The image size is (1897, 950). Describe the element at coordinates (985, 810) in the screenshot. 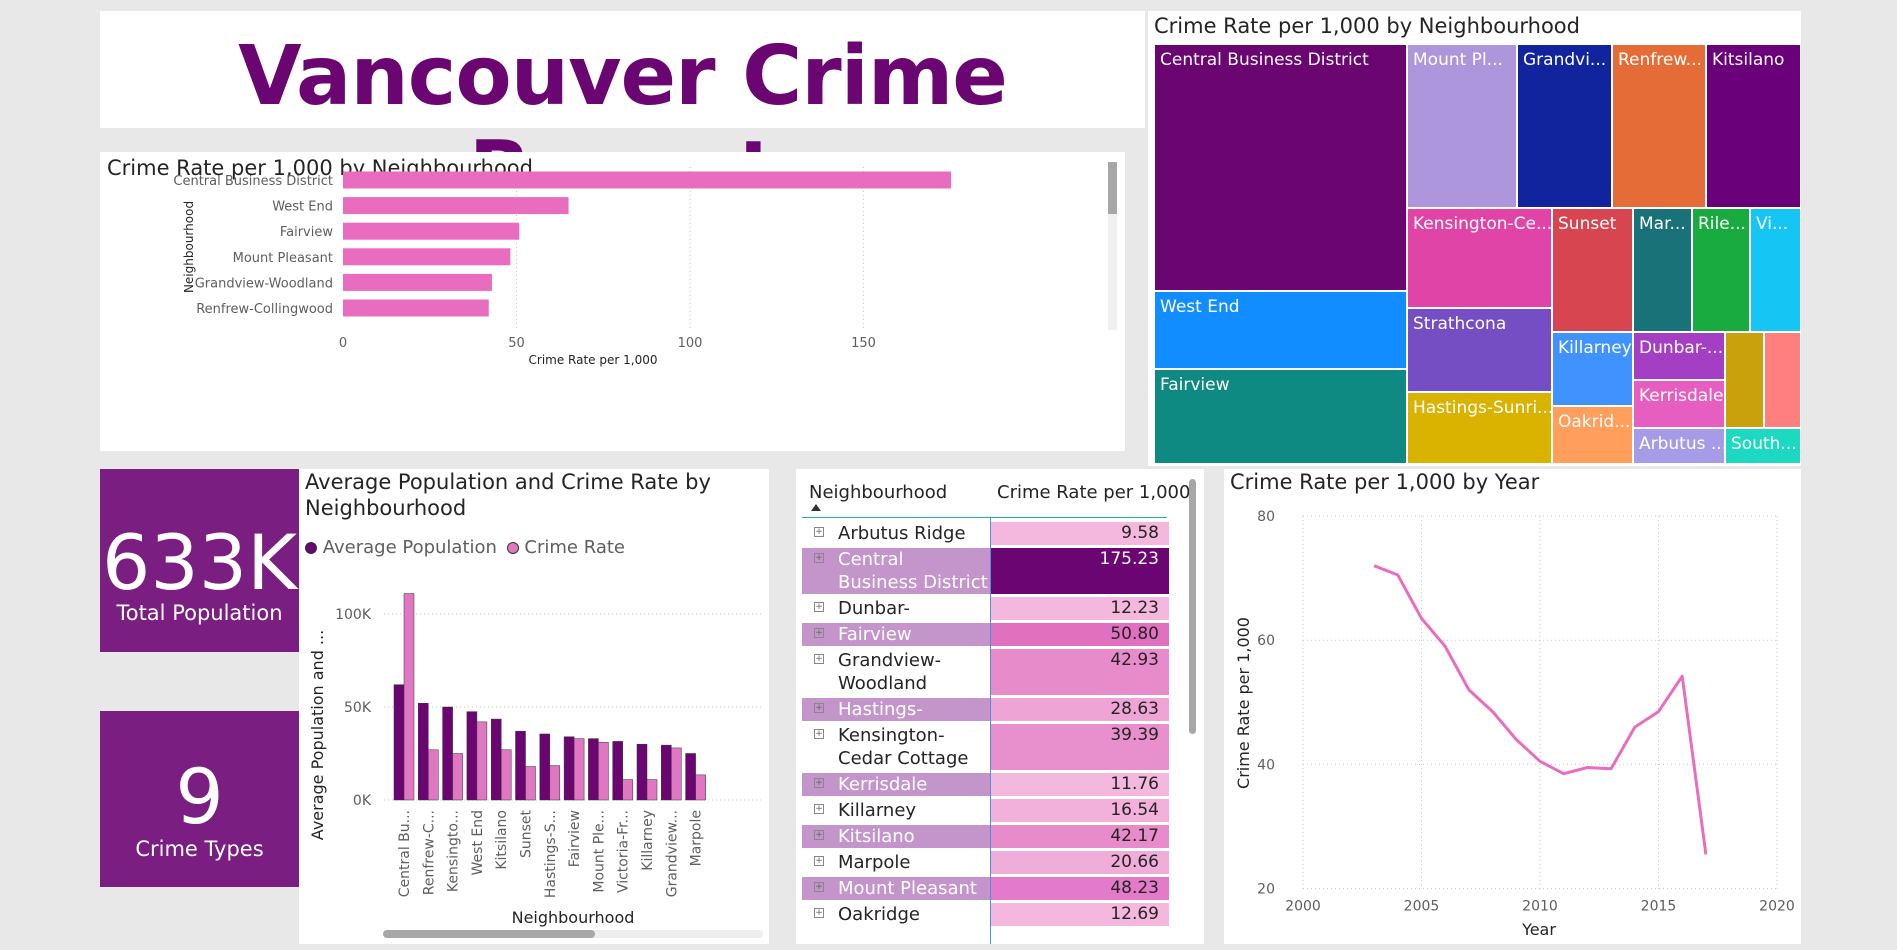

I see `table-row: Killarney +16.54` at that location.